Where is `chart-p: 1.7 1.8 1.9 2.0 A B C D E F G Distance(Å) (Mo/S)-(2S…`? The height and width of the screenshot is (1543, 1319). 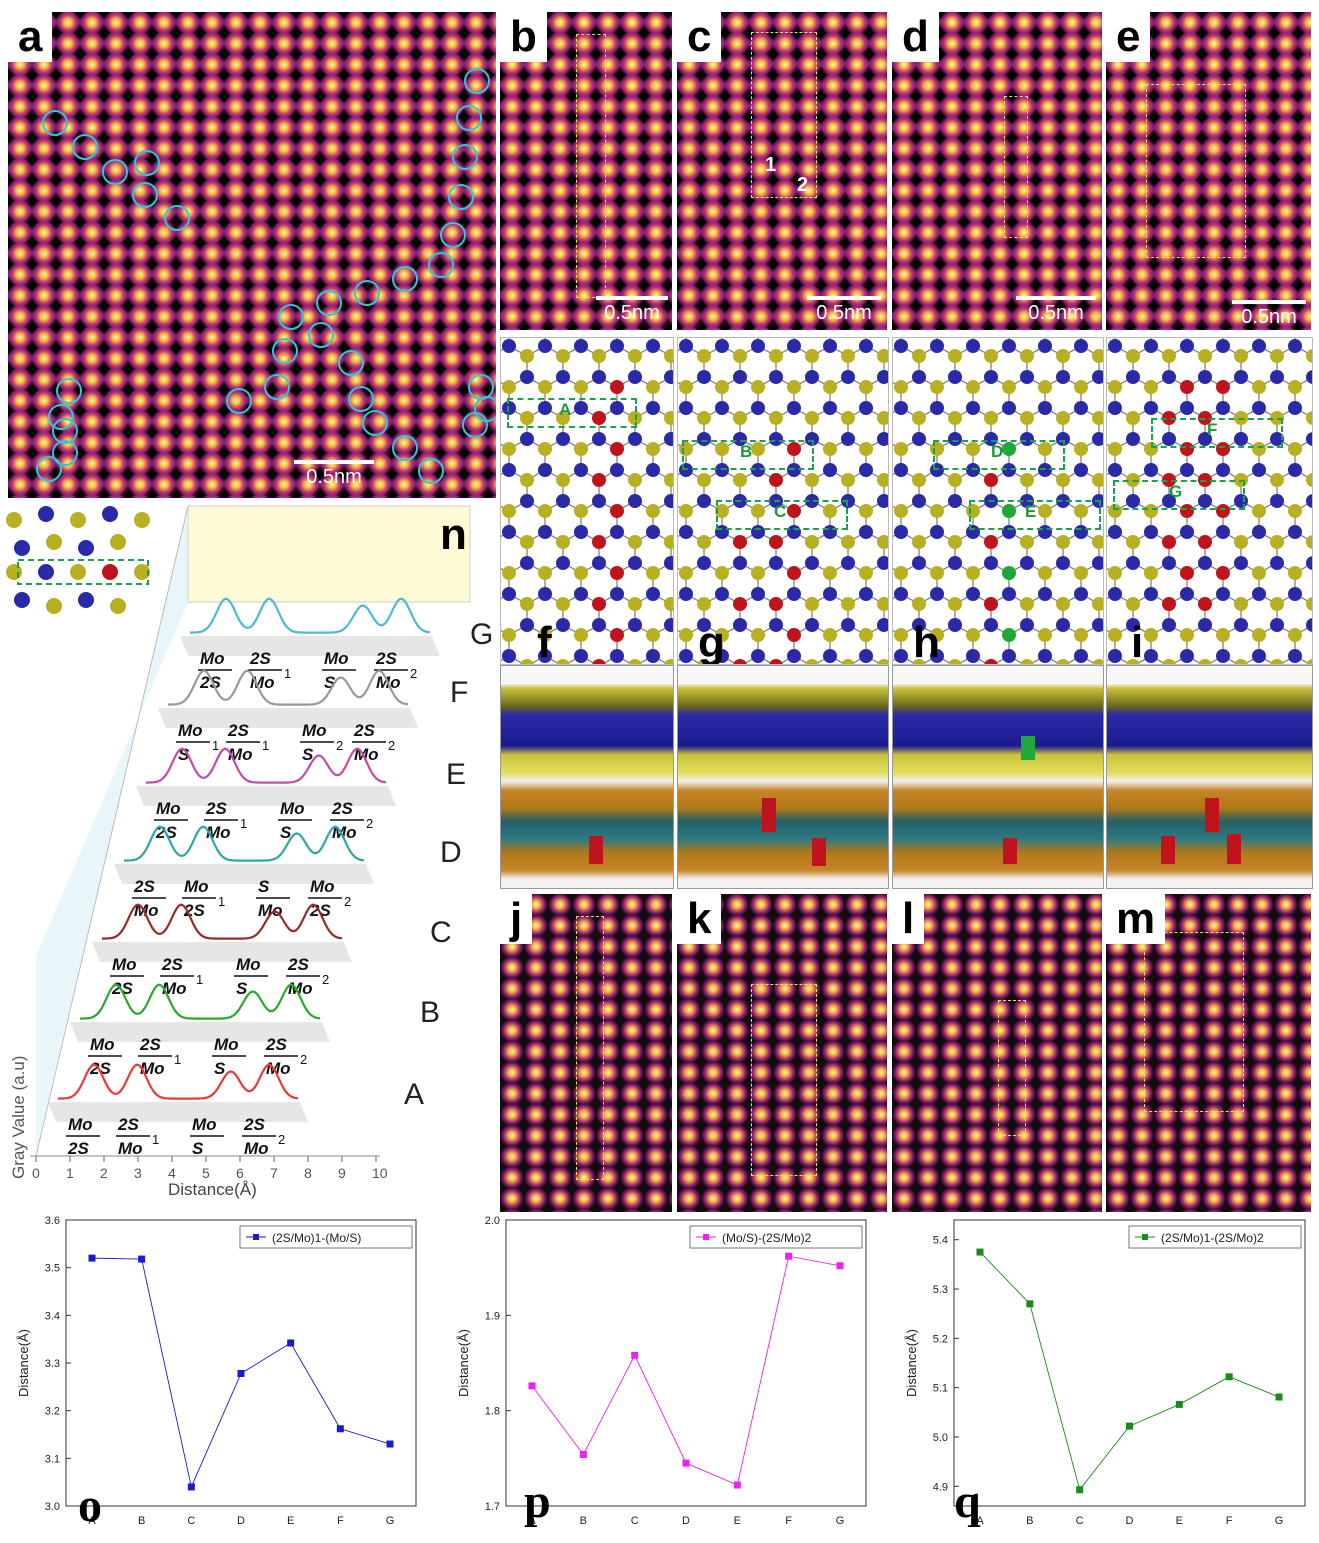
chart-p: 1.7 1.8 1.9 2.0 A B C D E F G Distance(Å) (Mo/S)-(2S… is located at coordinates (660, 1377).